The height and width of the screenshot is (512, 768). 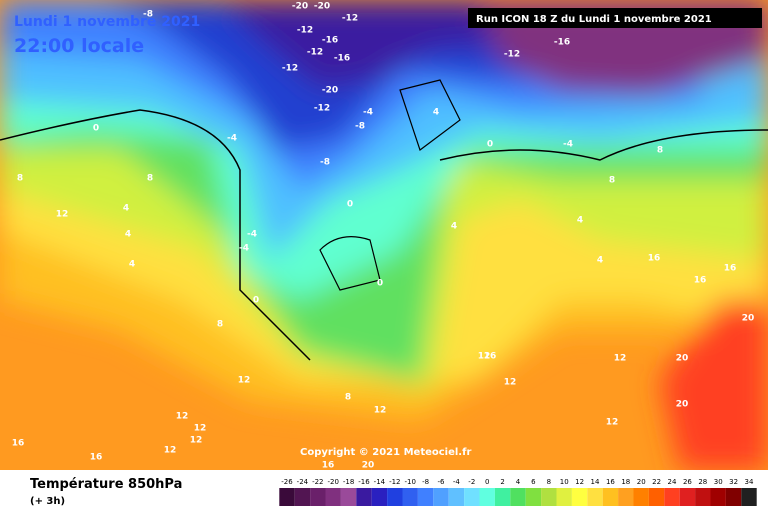 What do you see at coordinates (342, 59) in the screenshot?
I see `contour-label: -16` at bounding box center [342, 59].